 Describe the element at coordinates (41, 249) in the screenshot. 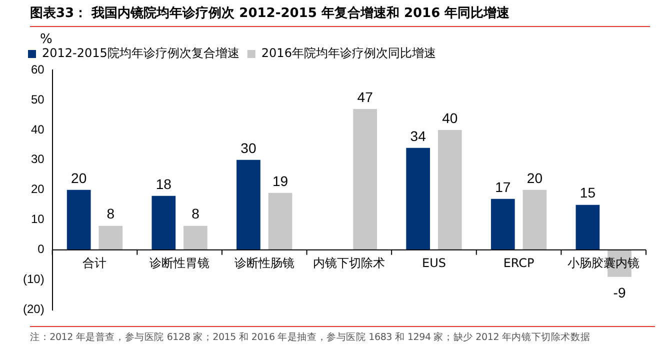

I see `y-tick-label: 0` at that location.